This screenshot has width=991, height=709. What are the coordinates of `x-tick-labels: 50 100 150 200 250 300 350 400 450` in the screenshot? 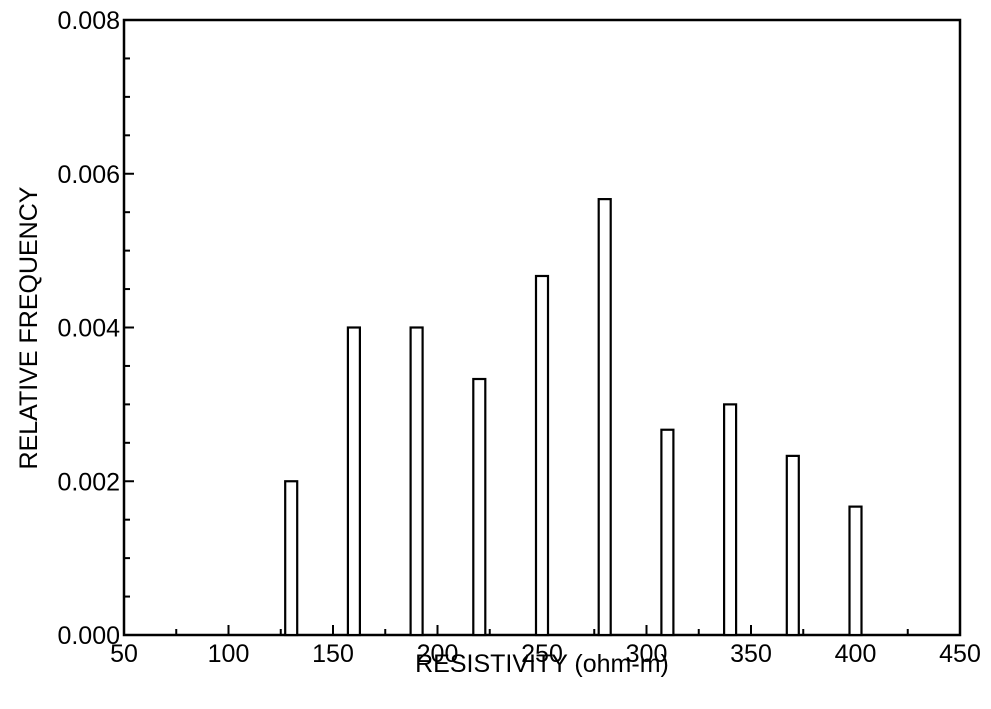 It's located at (545, 654).